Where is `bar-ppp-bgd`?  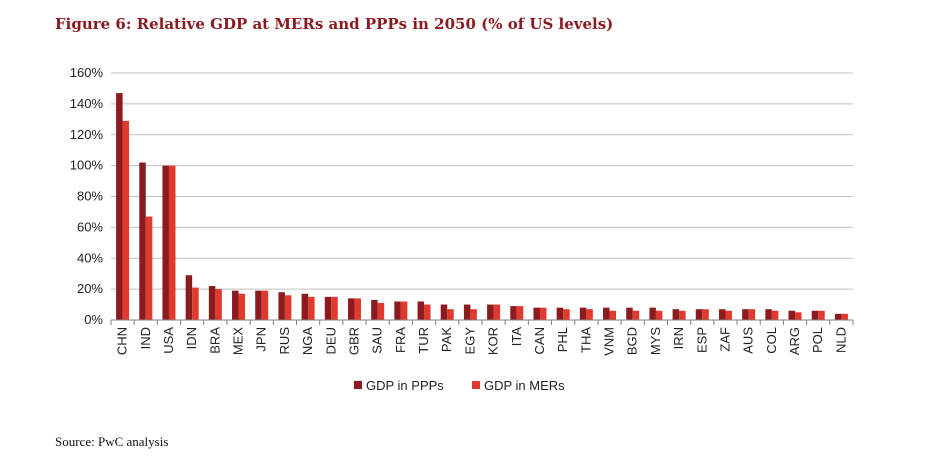
bar-ppp-bgd is located at coordinates (629, 313).